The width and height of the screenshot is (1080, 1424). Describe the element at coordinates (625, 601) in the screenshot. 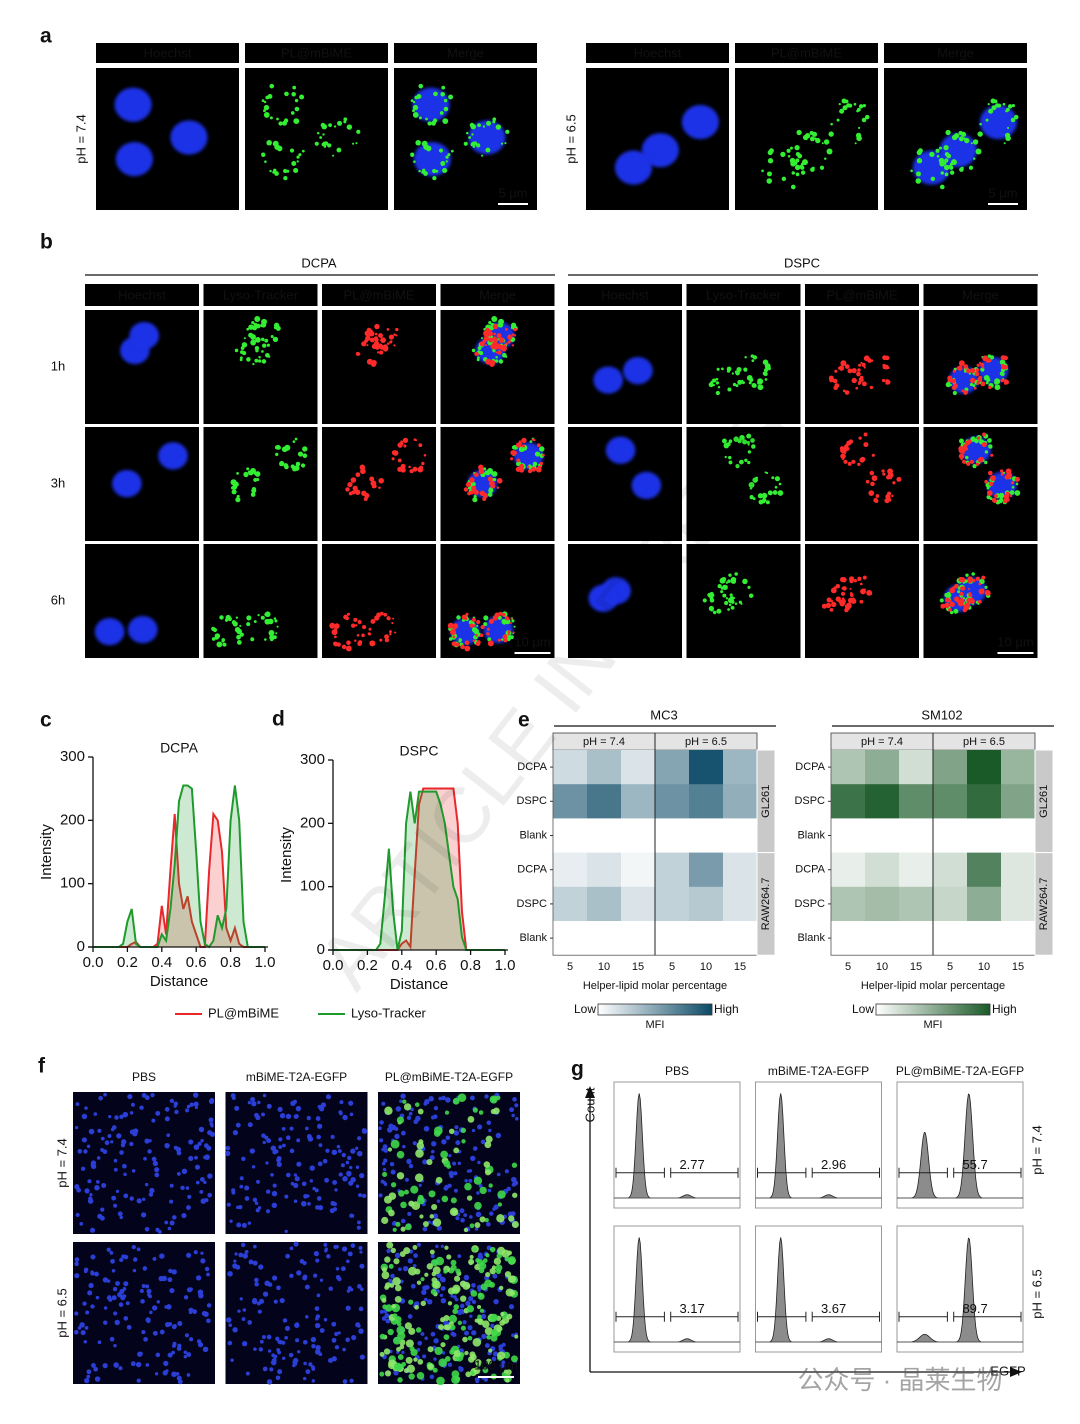

I see `micrograph` at that location.